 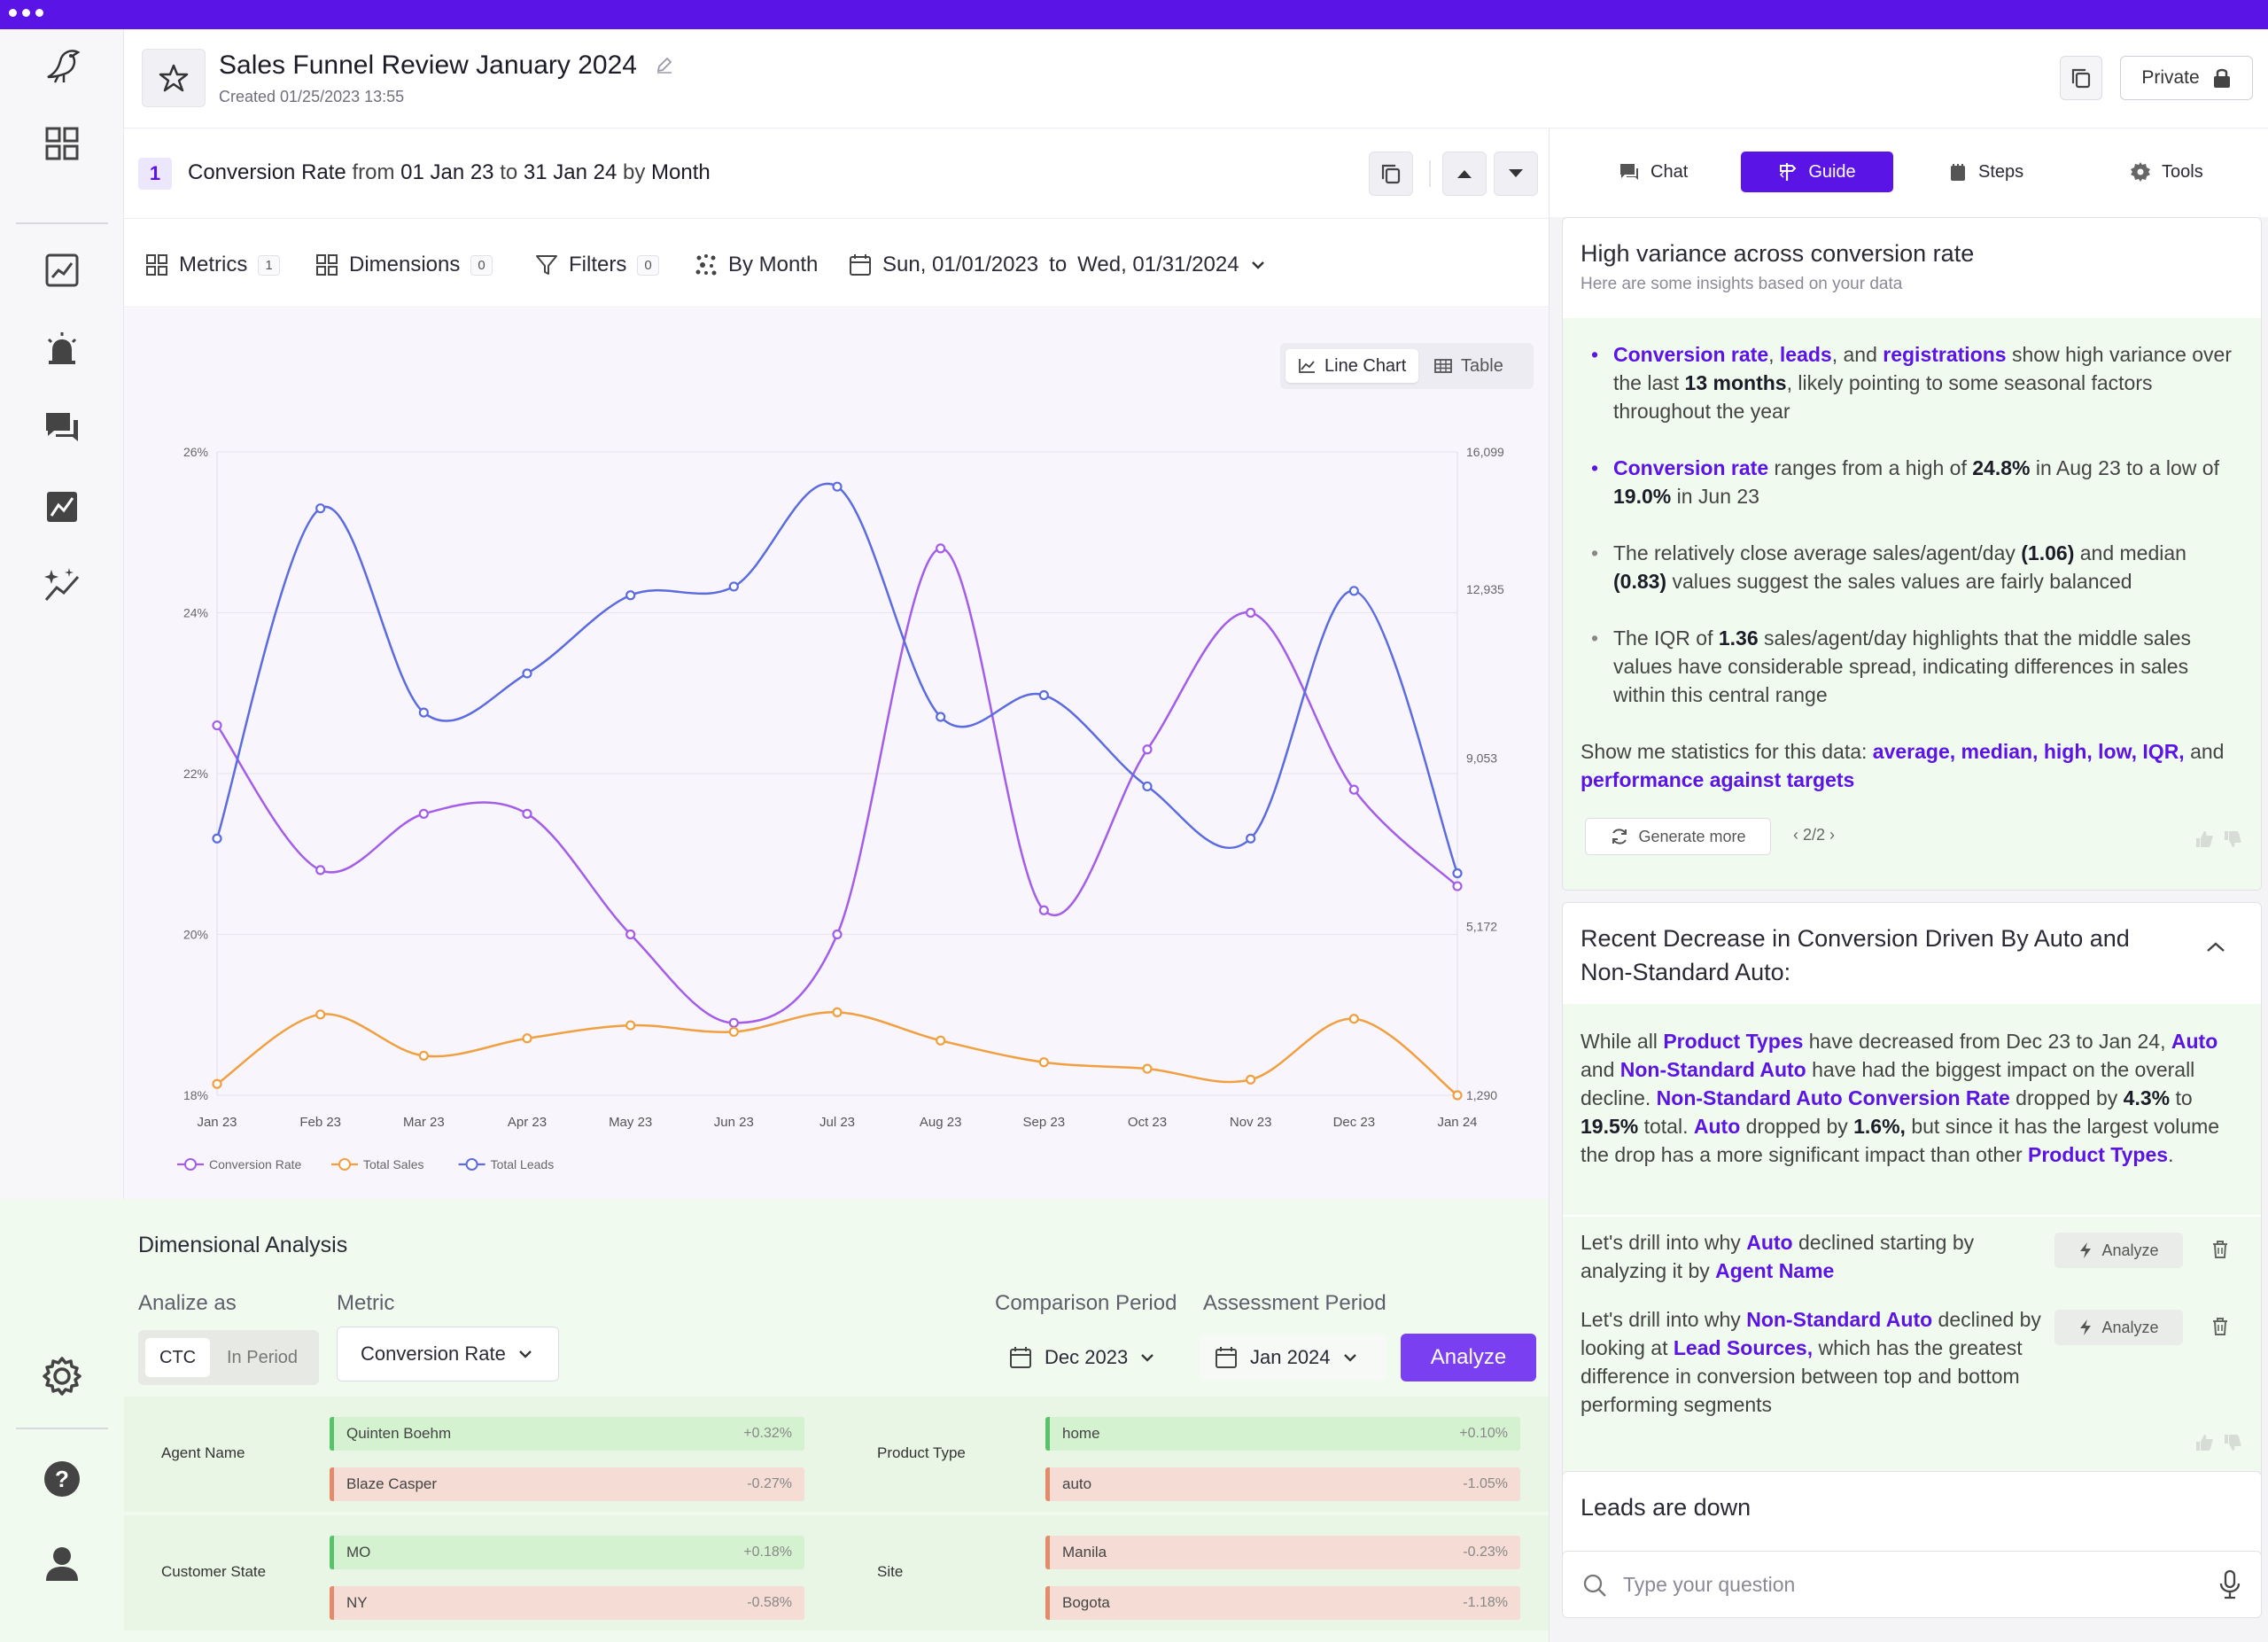 What do you see at coordinates (62, 1376) in the screenshot?
I see `settings-gear-icon` at bounding box center [62, 1376].